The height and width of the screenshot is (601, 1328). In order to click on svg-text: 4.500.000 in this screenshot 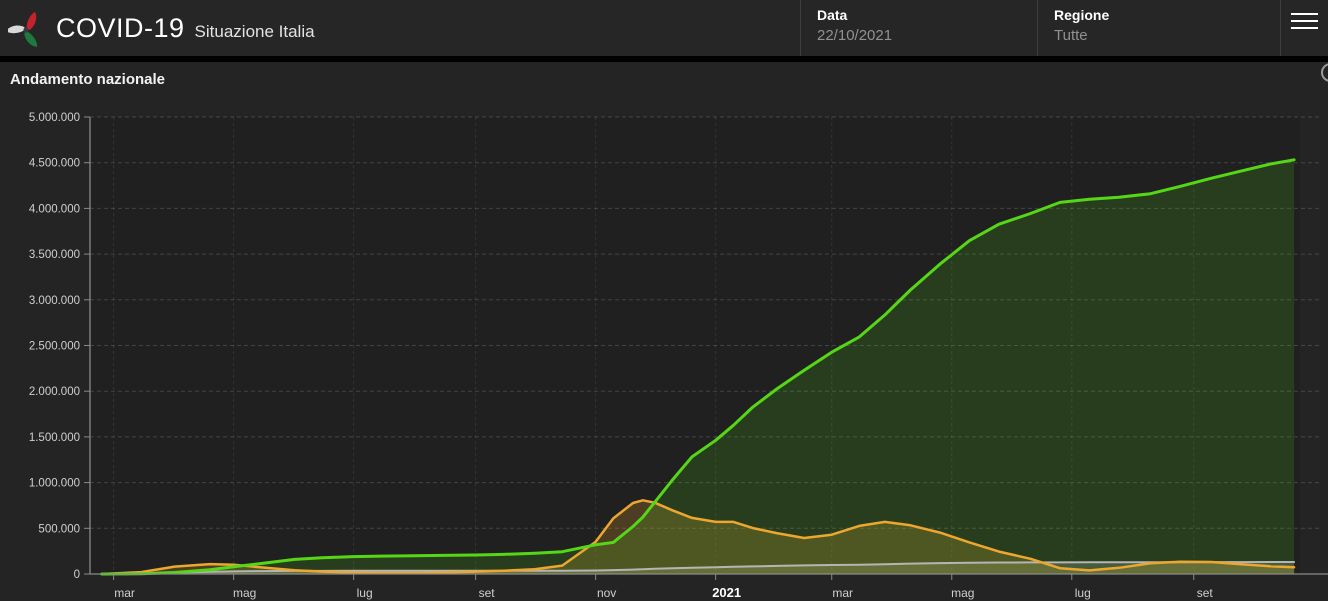, I will do `click(54, 164)`.